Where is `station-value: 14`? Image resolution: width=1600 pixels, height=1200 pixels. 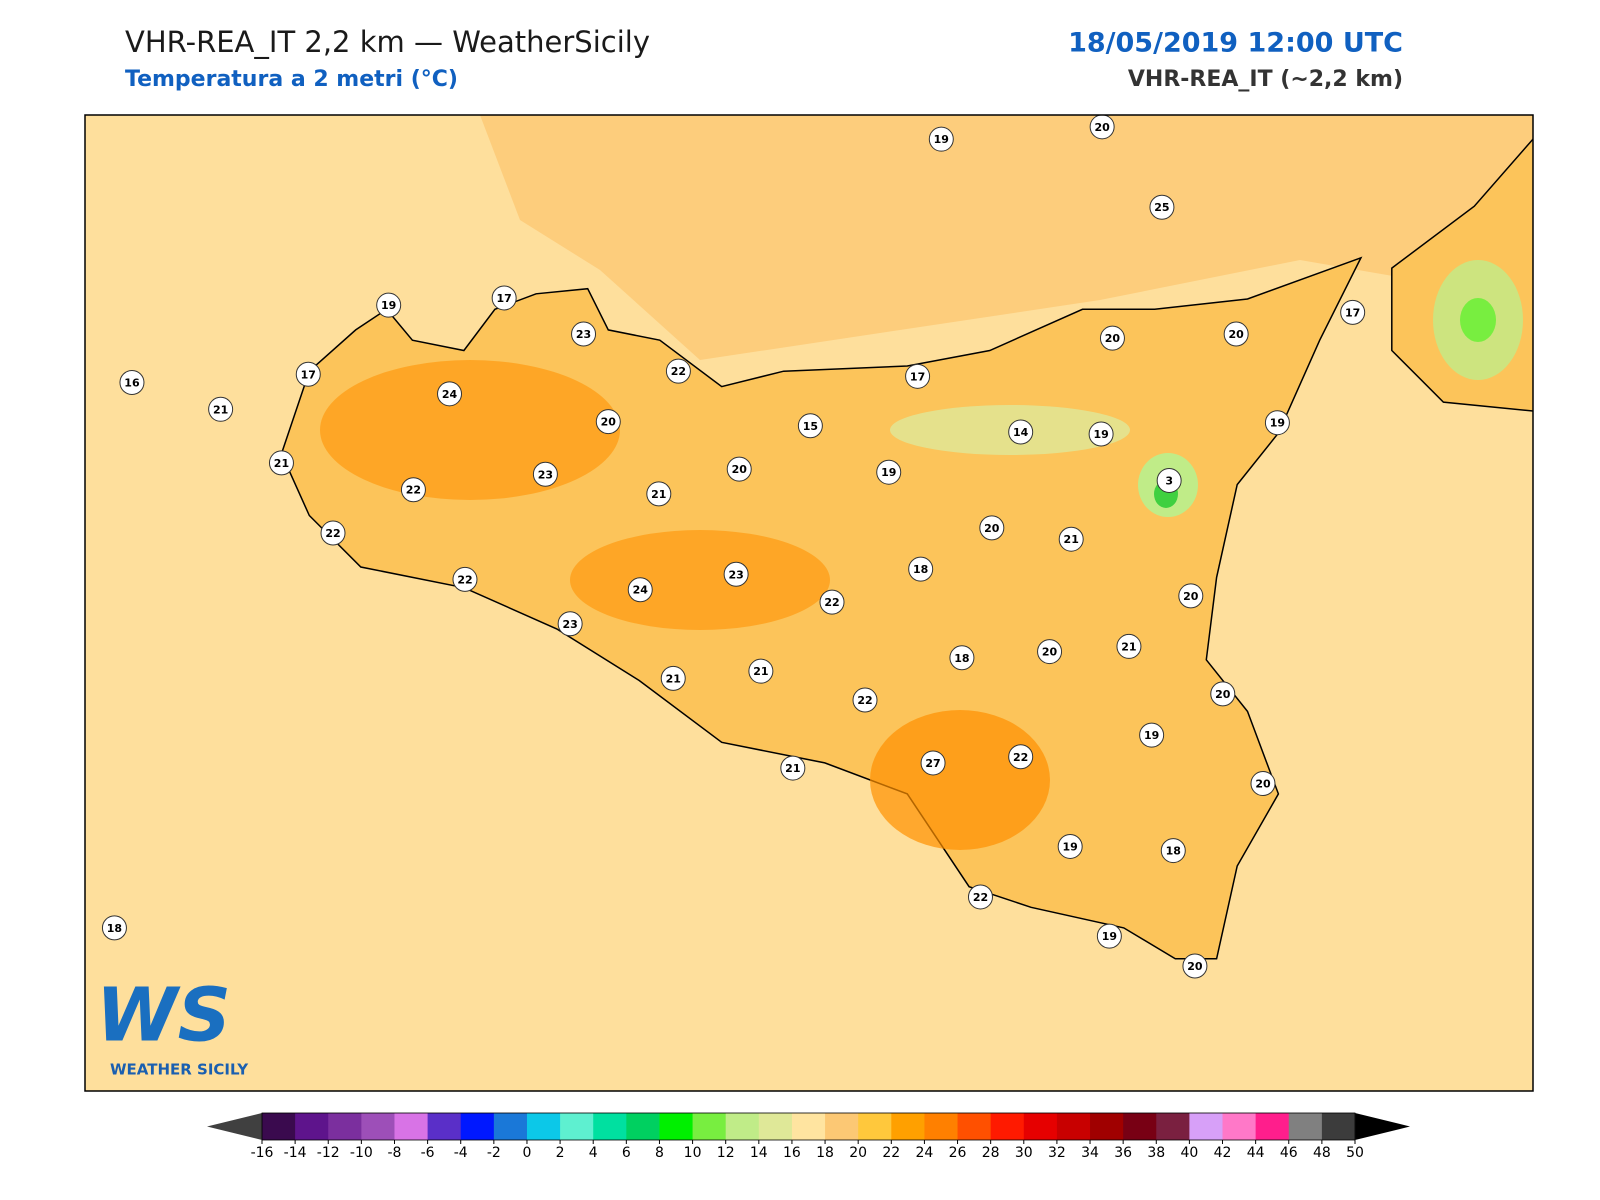
station-value: 14 is located at coordinates (1021, 432).